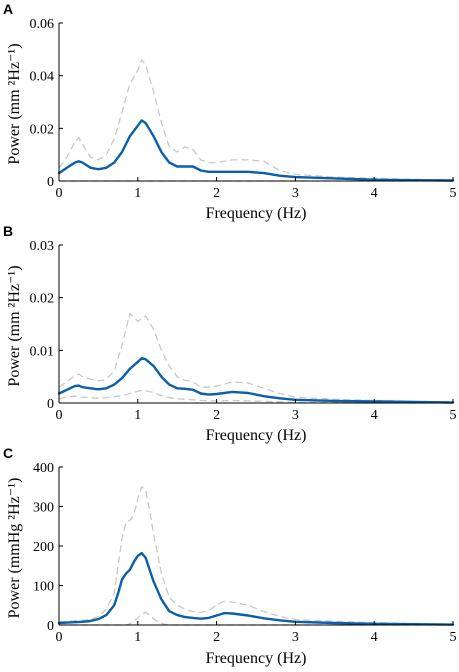  Describe the element at coordinates (255, 396) in the screenshot. I see `series-line-lower` at that location.